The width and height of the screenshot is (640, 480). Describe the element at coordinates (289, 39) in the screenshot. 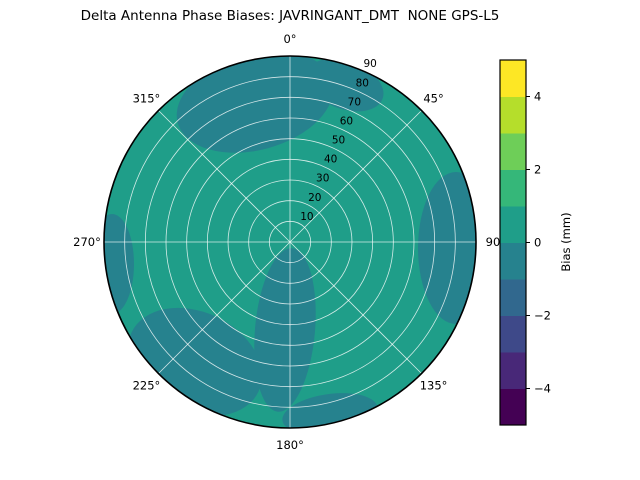

I see `angular-tick-label: 0°` at that location.